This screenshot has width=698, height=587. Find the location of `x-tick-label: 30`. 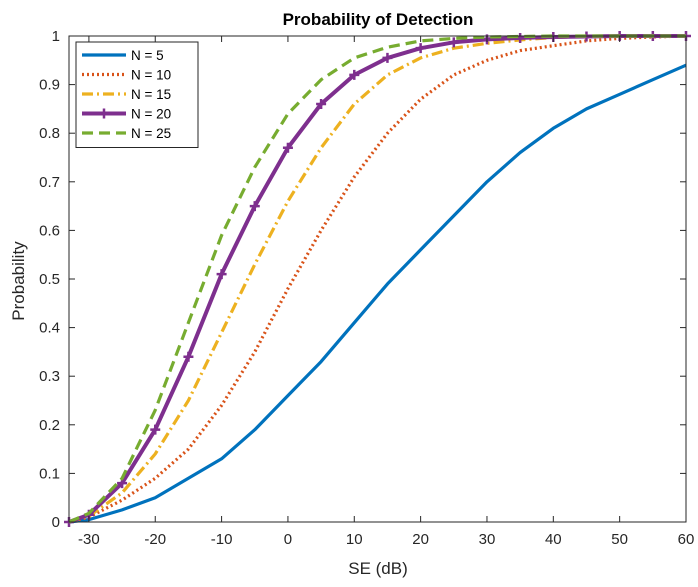

x-tick-label: 30 is located at coordinates (487, 539).